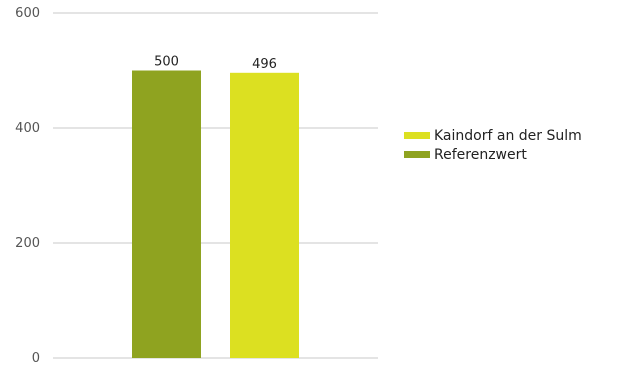 This screenshot has height=367, width=617. I want to click on y-tick-label: 400, so click(27, 128).